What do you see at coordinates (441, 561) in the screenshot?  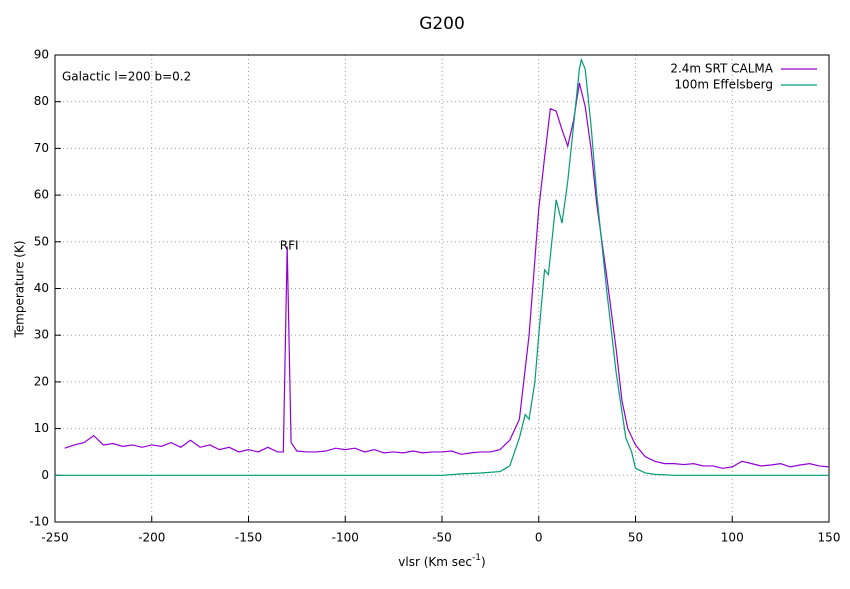 I see `x-axis-label: vlsr (Km sec-1)` at bounding box center [441, 561].